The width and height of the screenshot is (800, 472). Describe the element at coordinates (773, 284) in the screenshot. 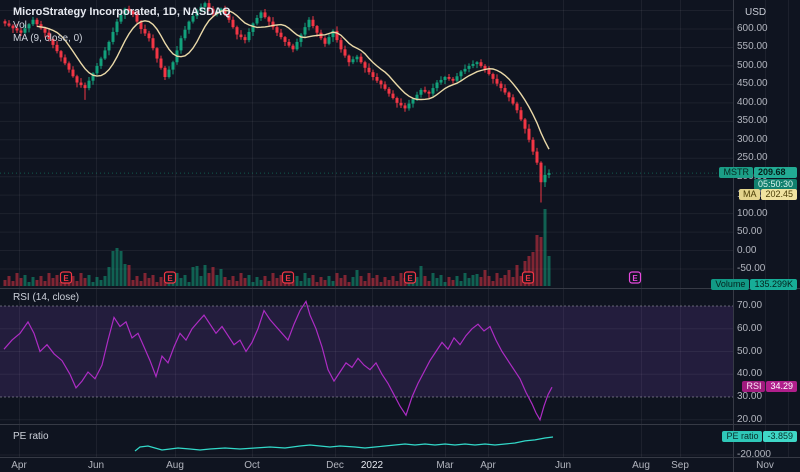

I see `volume-value: 135.299K` at that location.